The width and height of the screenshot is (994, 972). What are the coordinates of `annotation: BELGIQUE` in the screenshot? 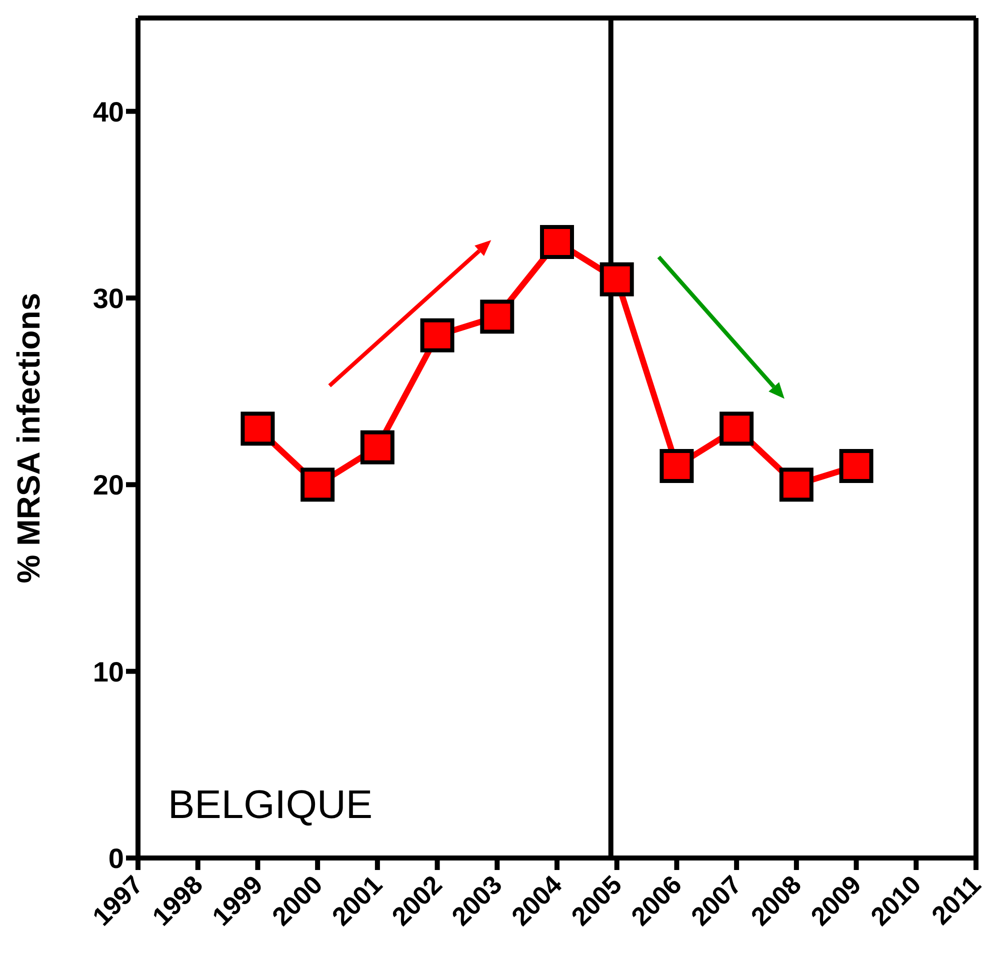 It's located at (270, 805).